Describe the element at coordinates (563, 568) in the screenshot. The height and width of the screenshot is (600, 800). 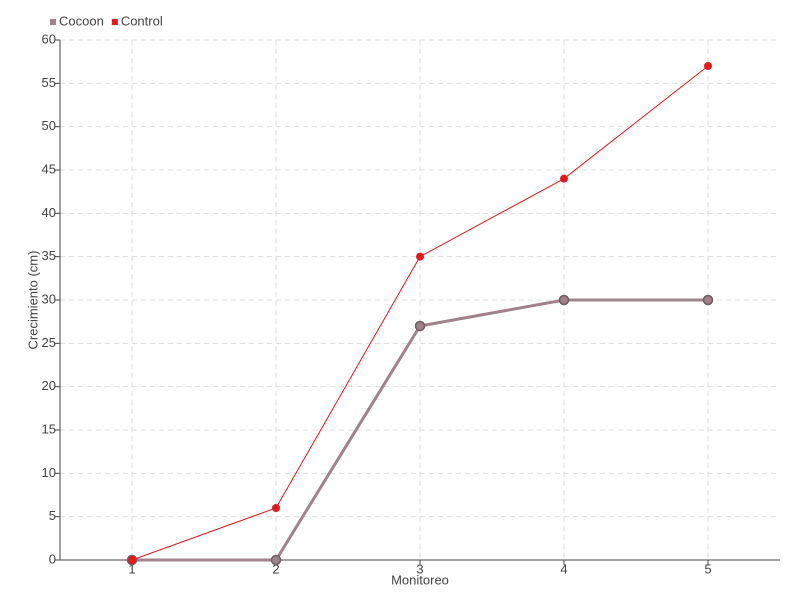
I see `x-tick-label: 4` at that location.